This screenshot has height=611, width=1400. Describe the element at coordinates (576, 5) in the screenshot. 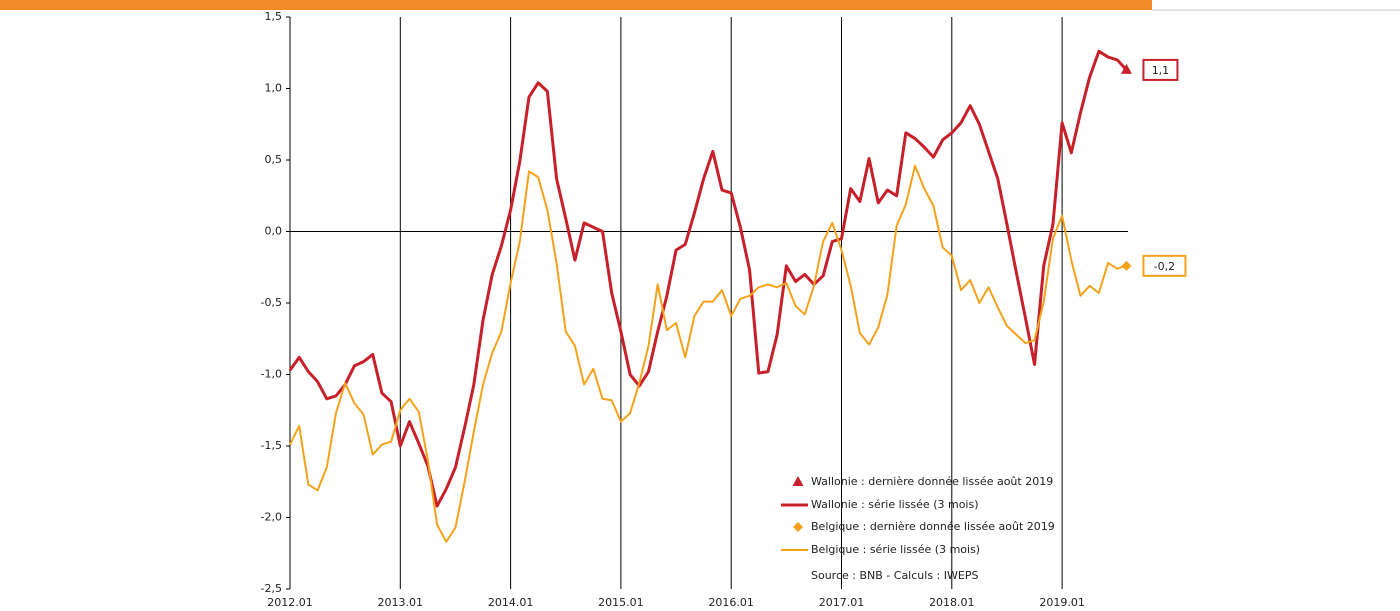

I see `header-bar` at that location.